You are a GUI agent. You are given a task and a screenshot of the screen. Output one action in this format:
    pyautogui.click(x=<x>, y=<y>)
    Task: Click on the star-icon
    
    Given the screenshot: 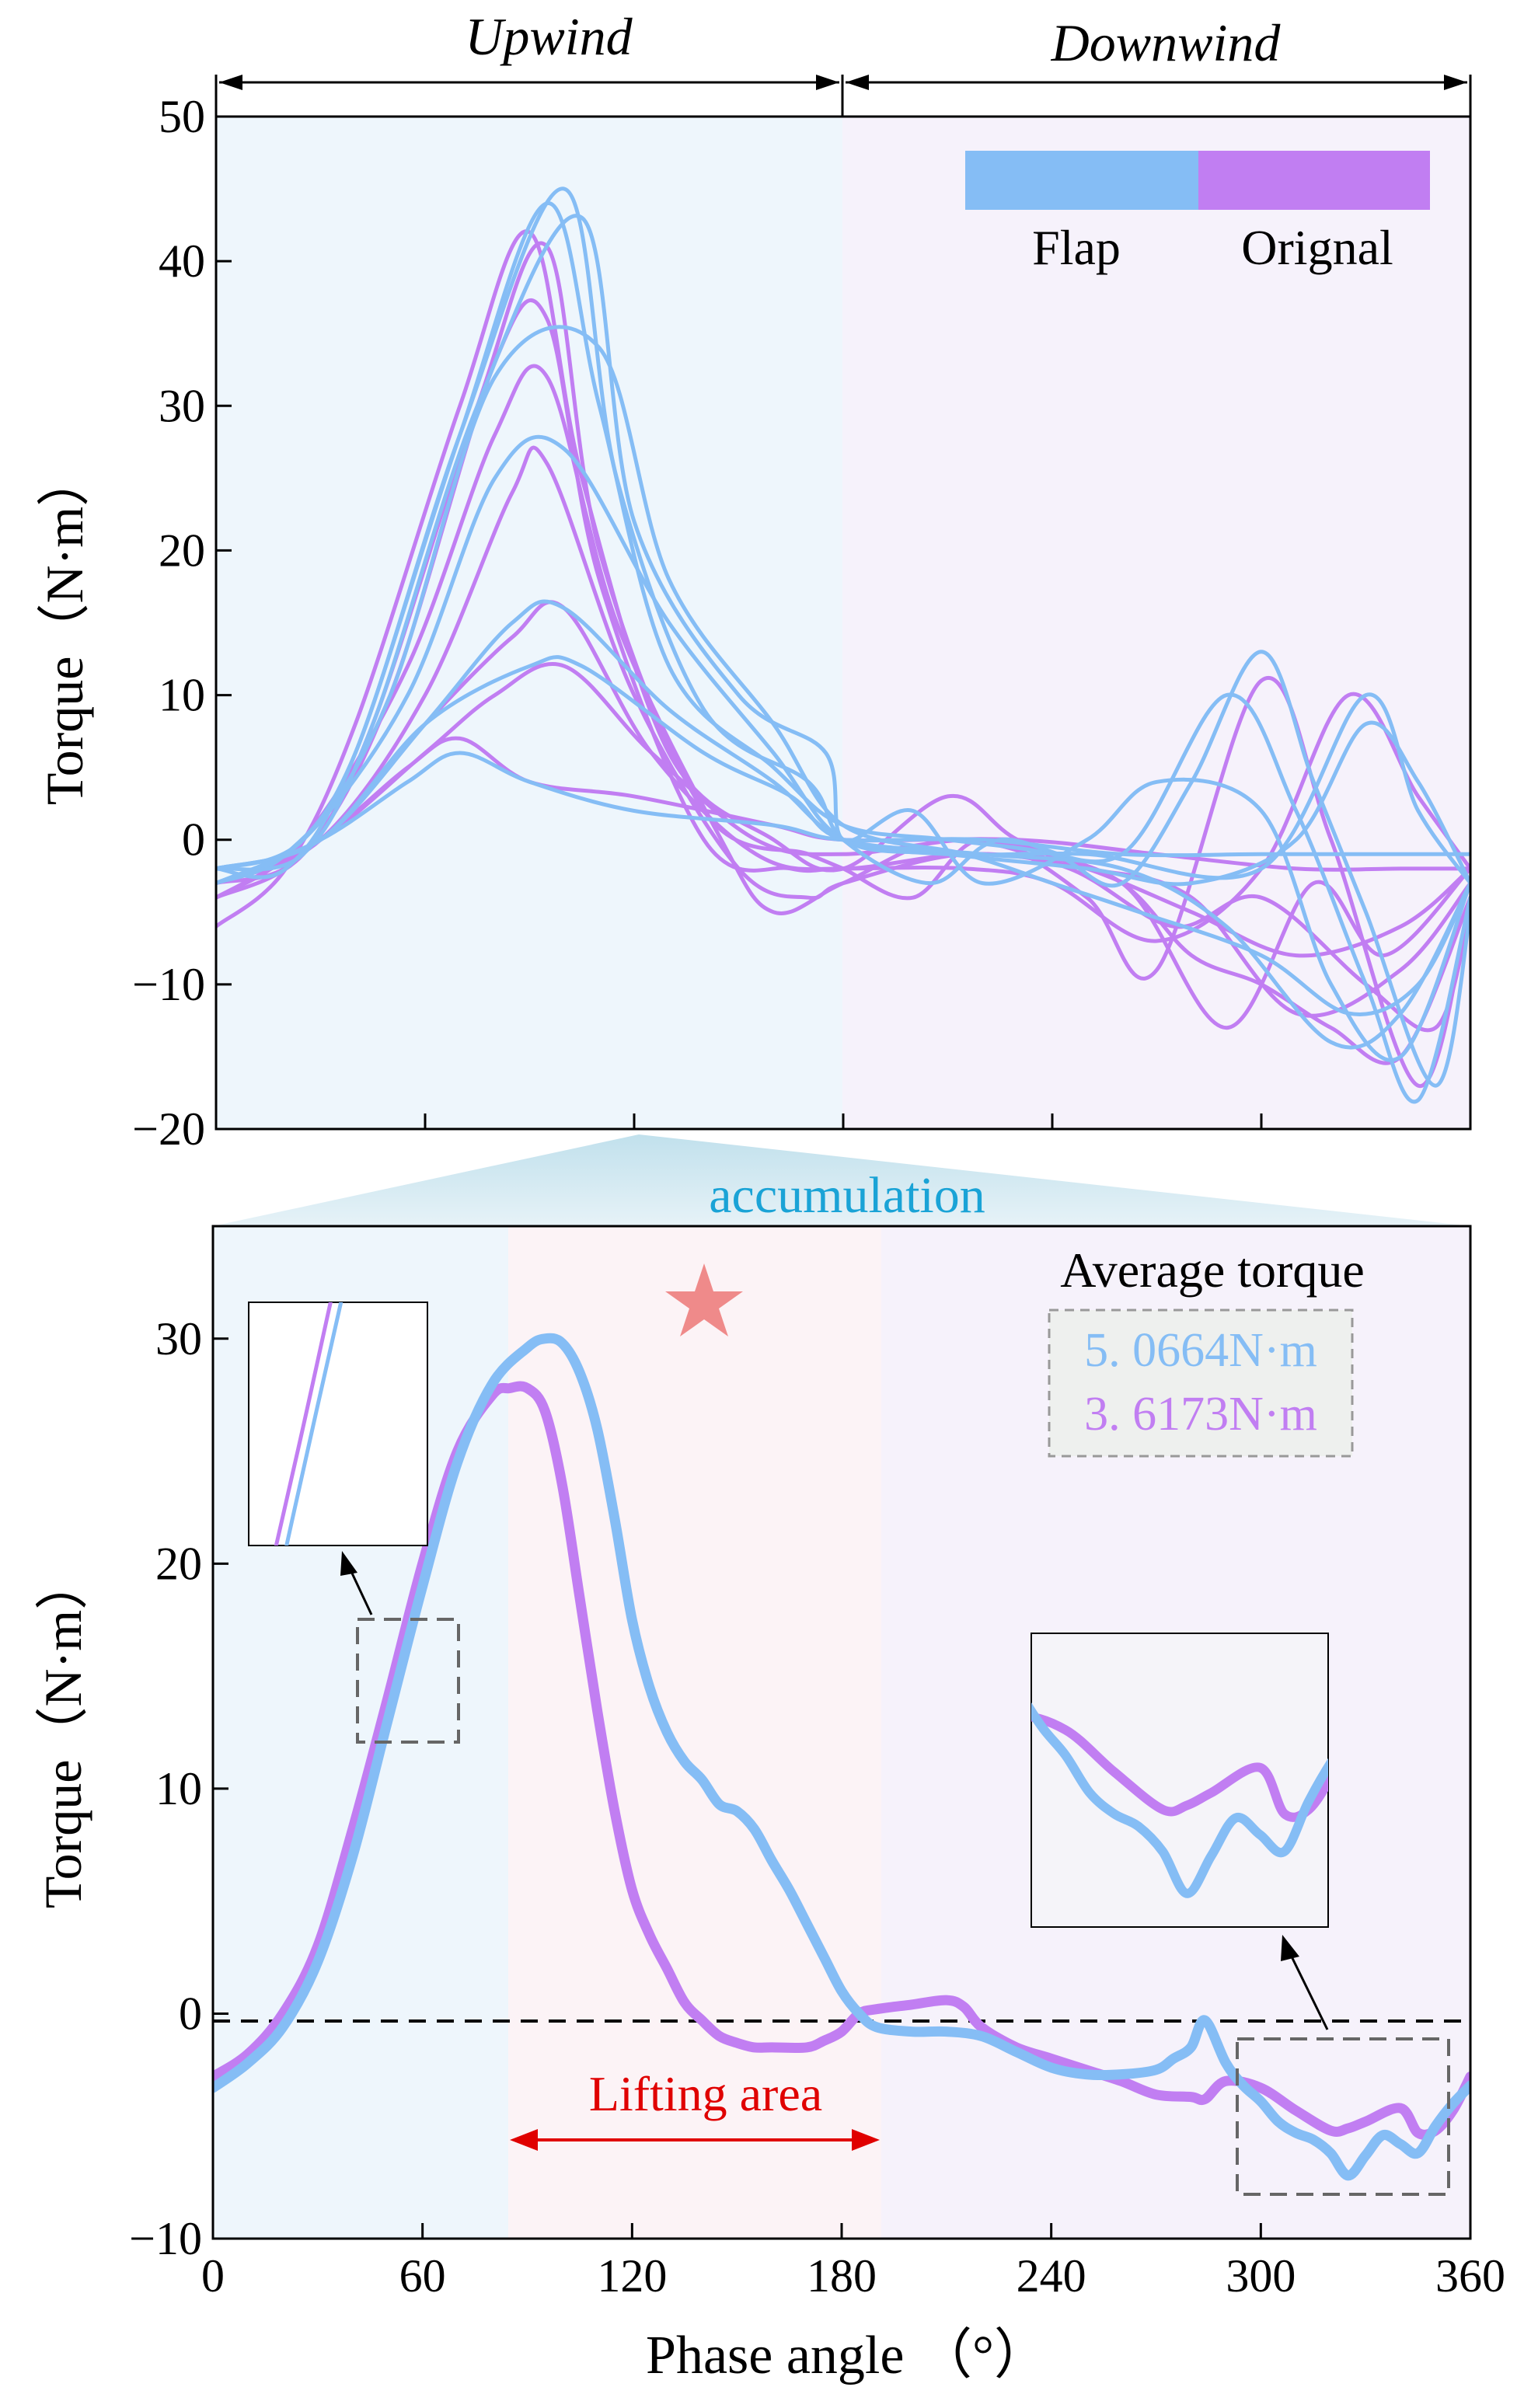 What is the action you would take?
    pyautogui.click(x=704, y=1300)
    